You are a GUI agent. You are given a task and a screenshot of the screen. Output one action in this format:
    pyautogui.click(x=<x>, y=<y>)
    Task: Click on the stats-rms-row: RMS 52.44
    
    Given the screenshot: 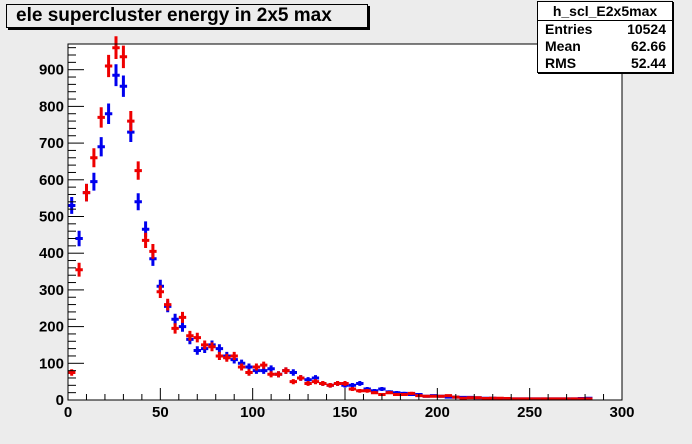 What is the action you would take?
    pyautogui.click(x=605, y=63)
    